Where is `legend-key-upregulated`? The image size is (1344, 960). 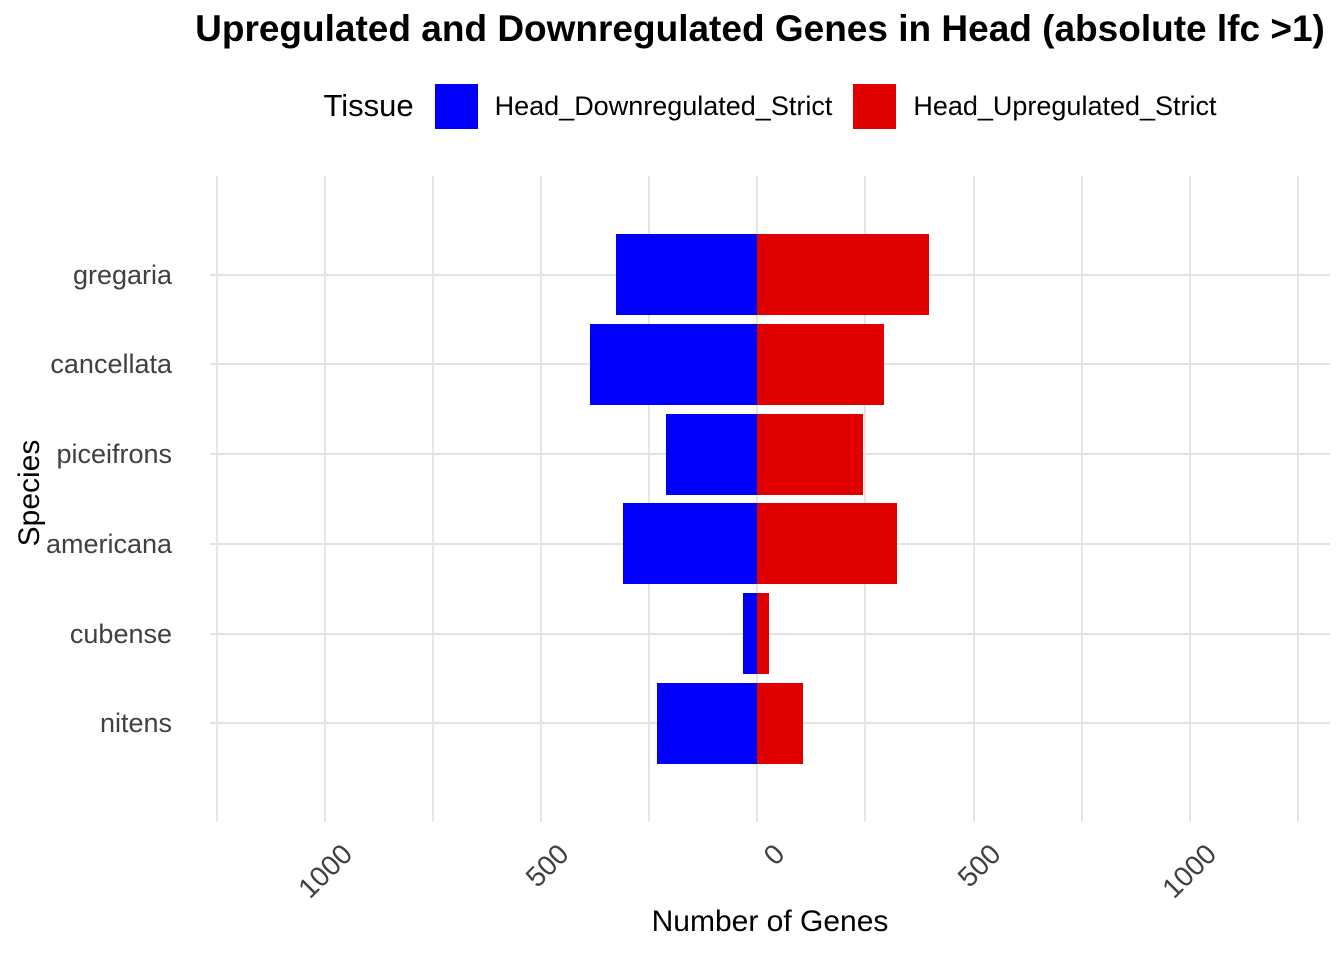 legend-key-upregulated is located at coordinates (875, 106).